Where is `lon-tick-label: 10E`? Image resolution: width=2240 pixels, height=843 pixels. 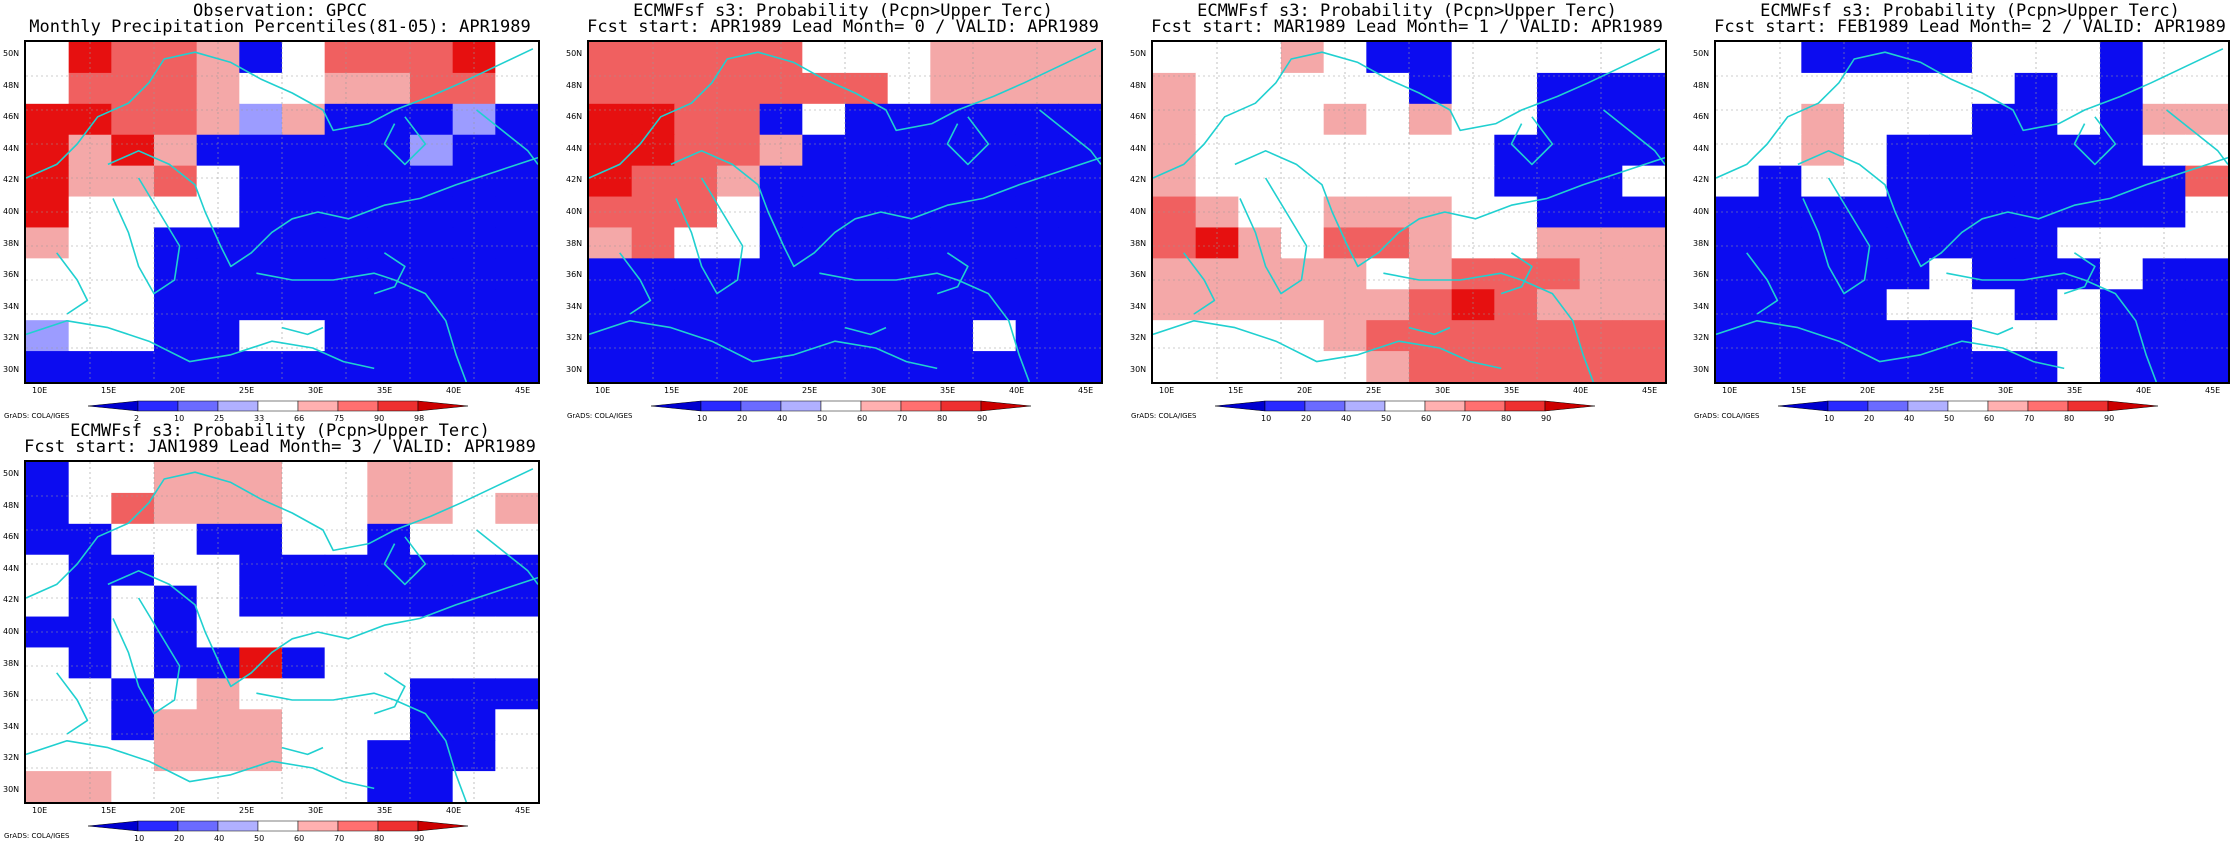 lon-tick-label: 10E is located at coordinates (603, 390).